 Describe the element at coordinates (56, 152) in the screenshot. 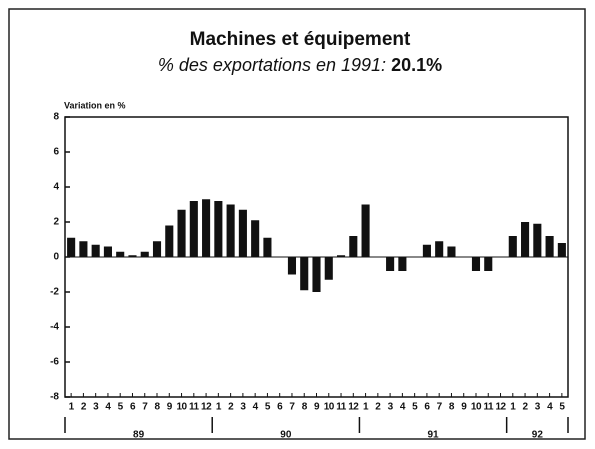

I see `y-tick-label: 6` at that location.